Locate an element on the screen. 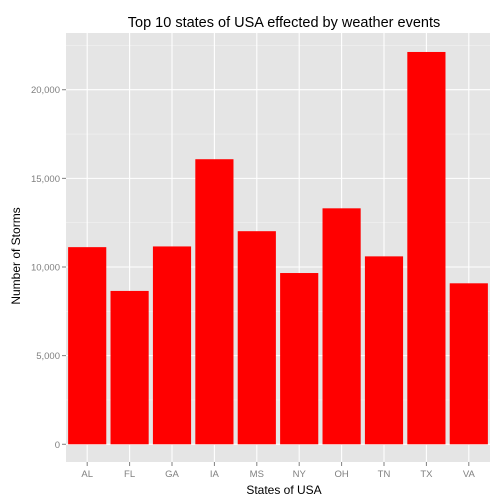  y-tick-label: 5,000 is located at coordinates (48, 356).